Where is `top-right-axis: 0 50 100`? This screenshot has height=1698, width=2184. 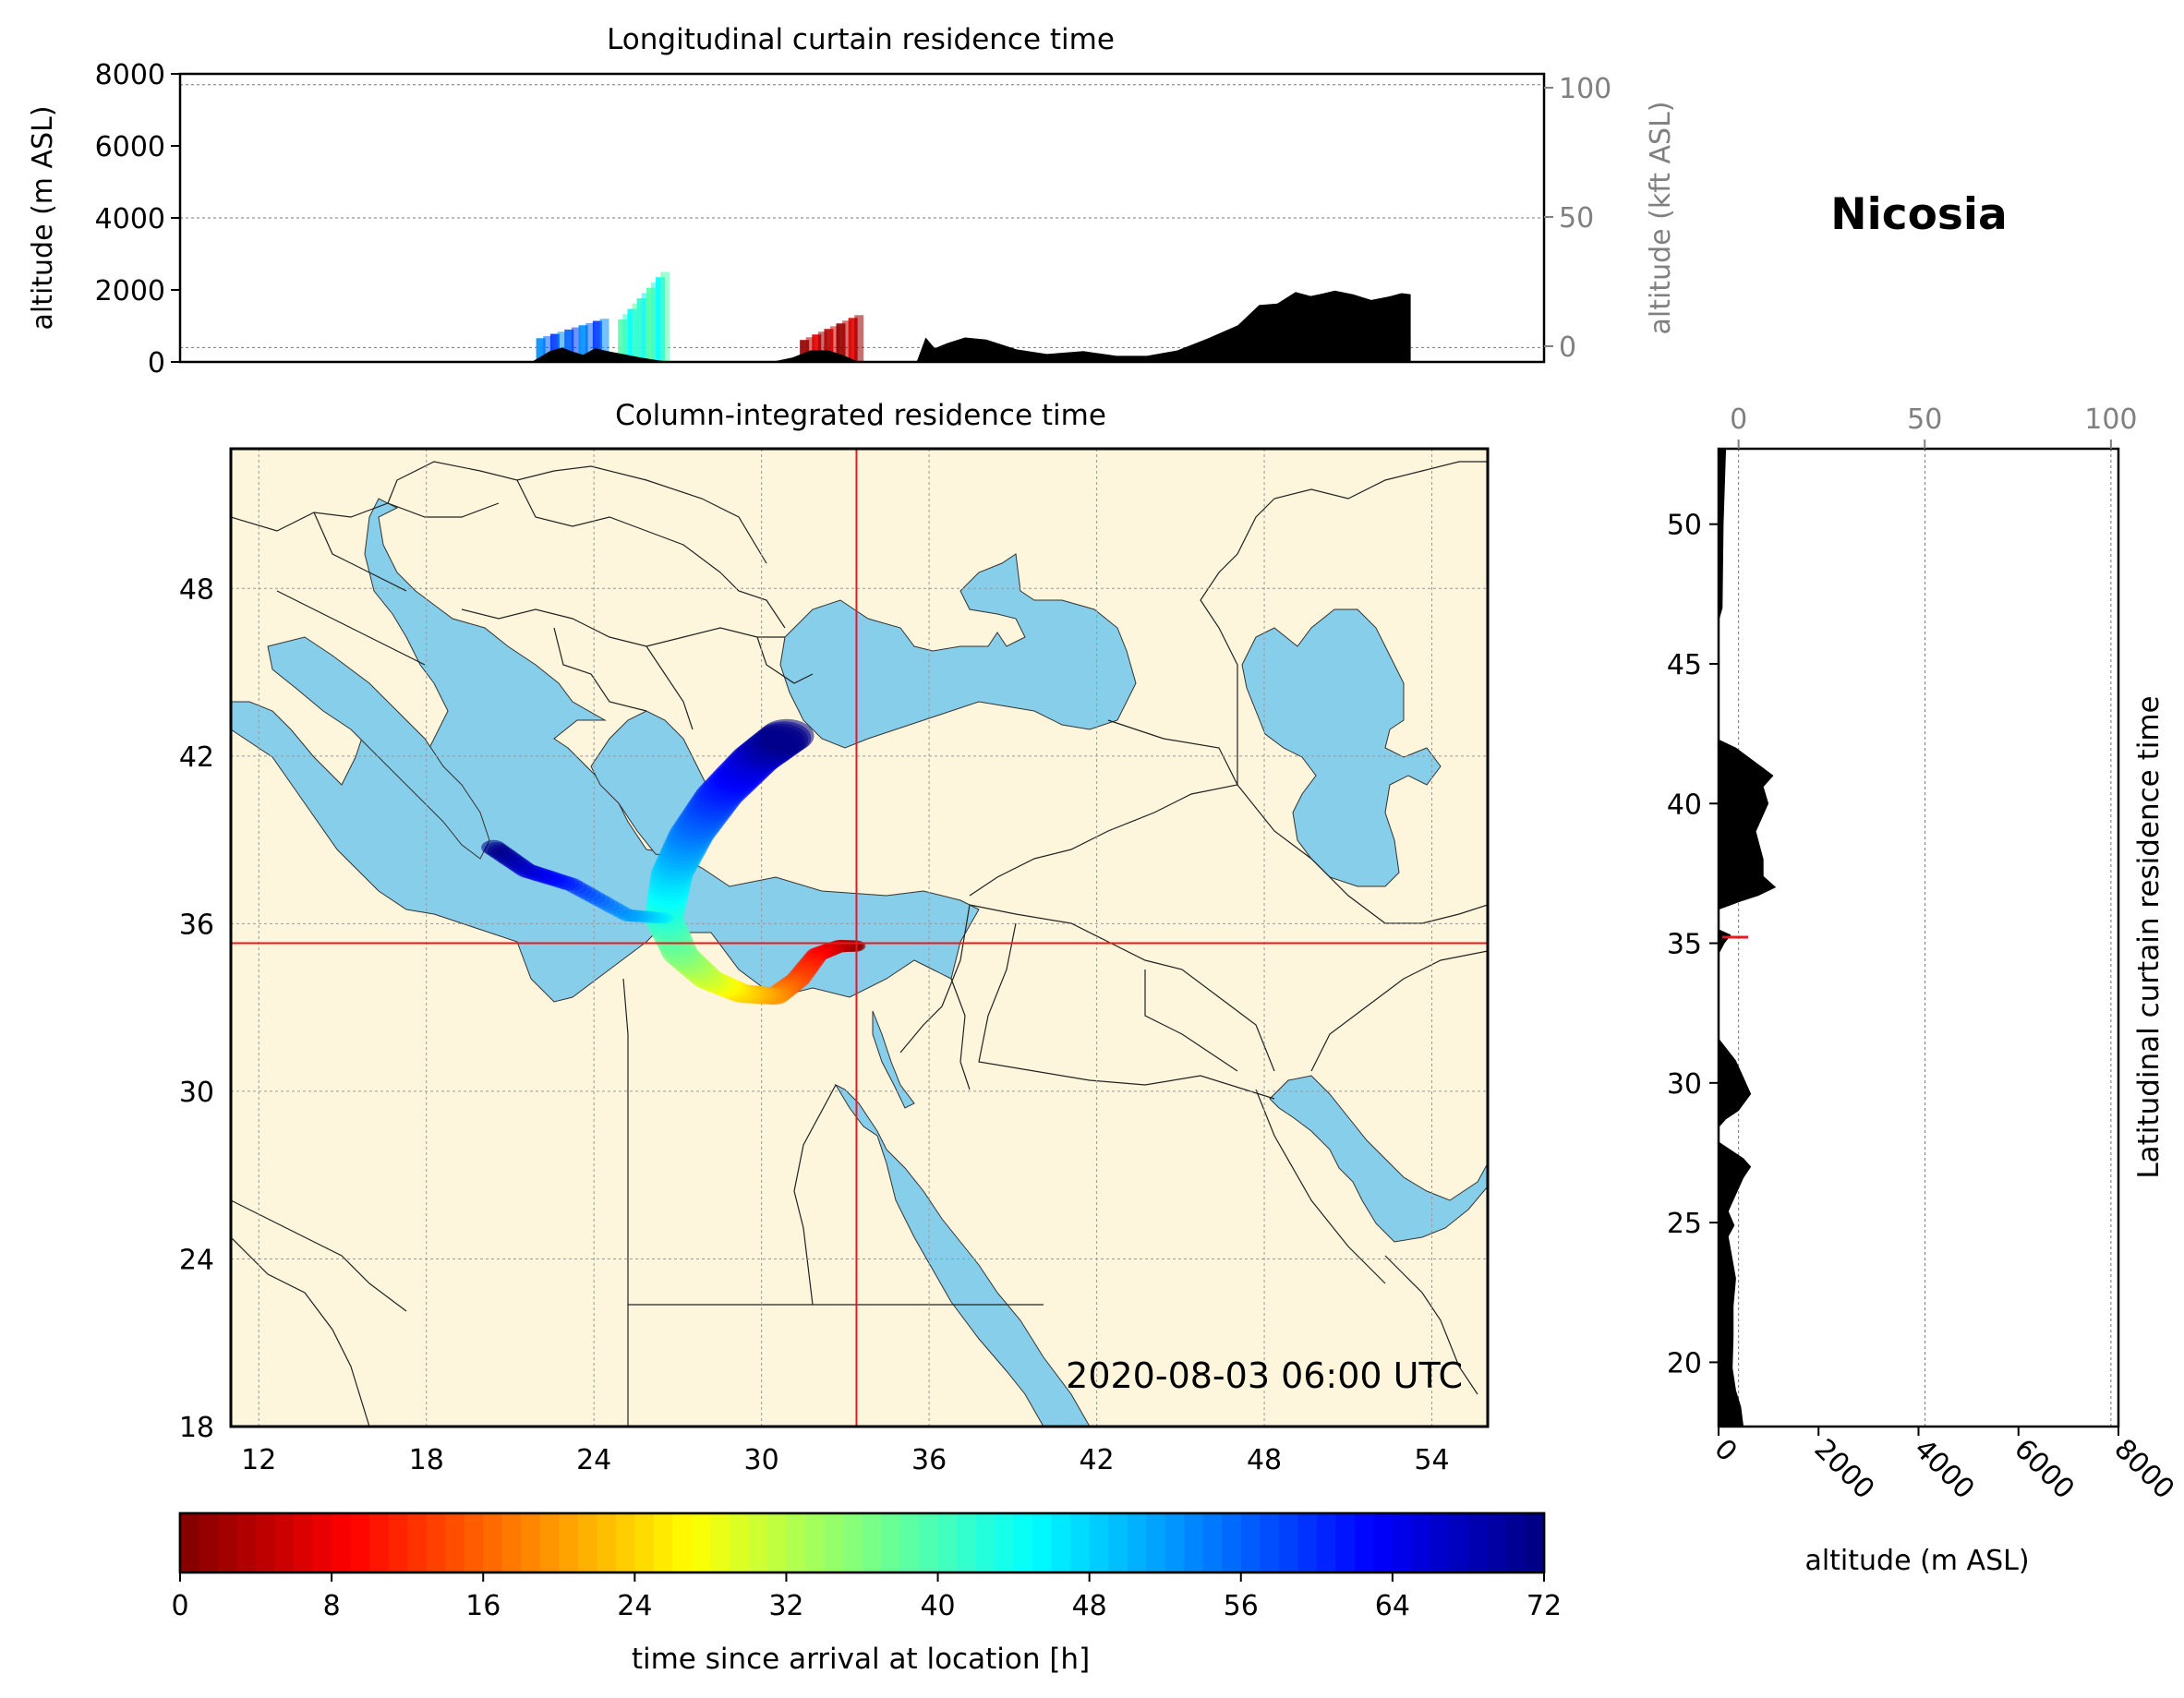
top-right-axis: 0 50 100 is located at coordinates (1577, 218).